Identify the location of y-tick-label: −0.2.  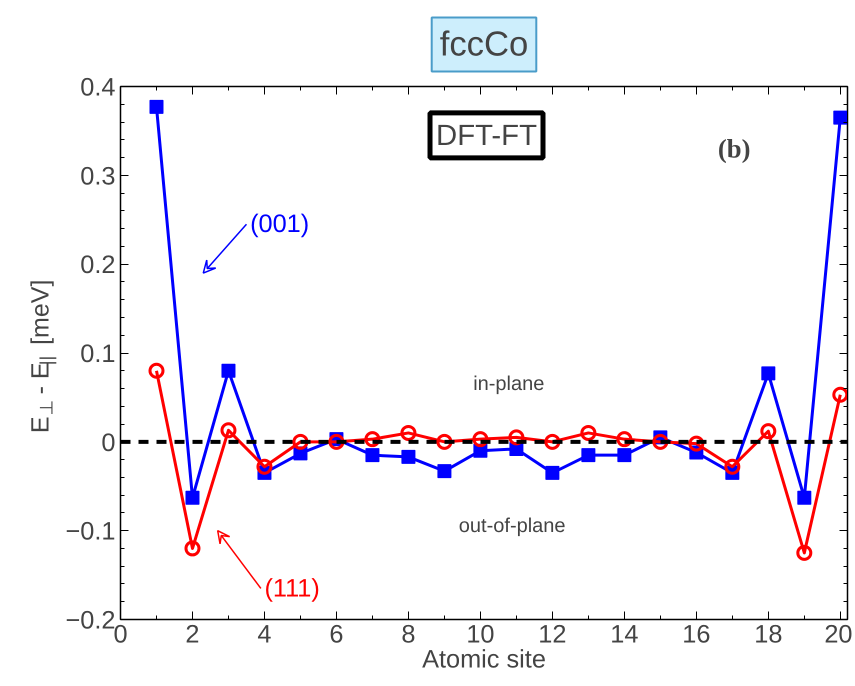
(91, 620).